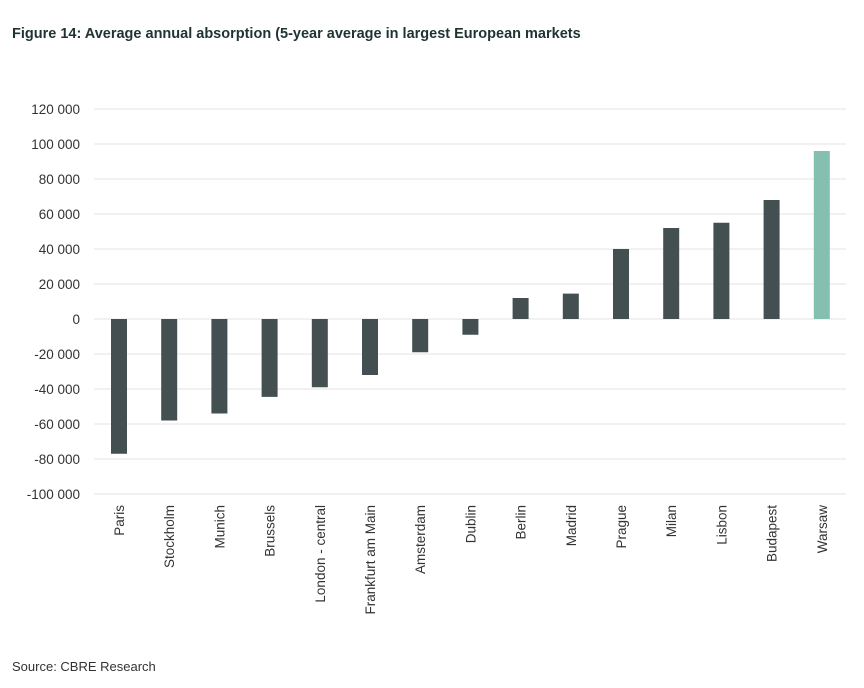 The width and height of the screenshot is (864, 688). I want to click on x-category-label: Berlin, so click(521, 522).